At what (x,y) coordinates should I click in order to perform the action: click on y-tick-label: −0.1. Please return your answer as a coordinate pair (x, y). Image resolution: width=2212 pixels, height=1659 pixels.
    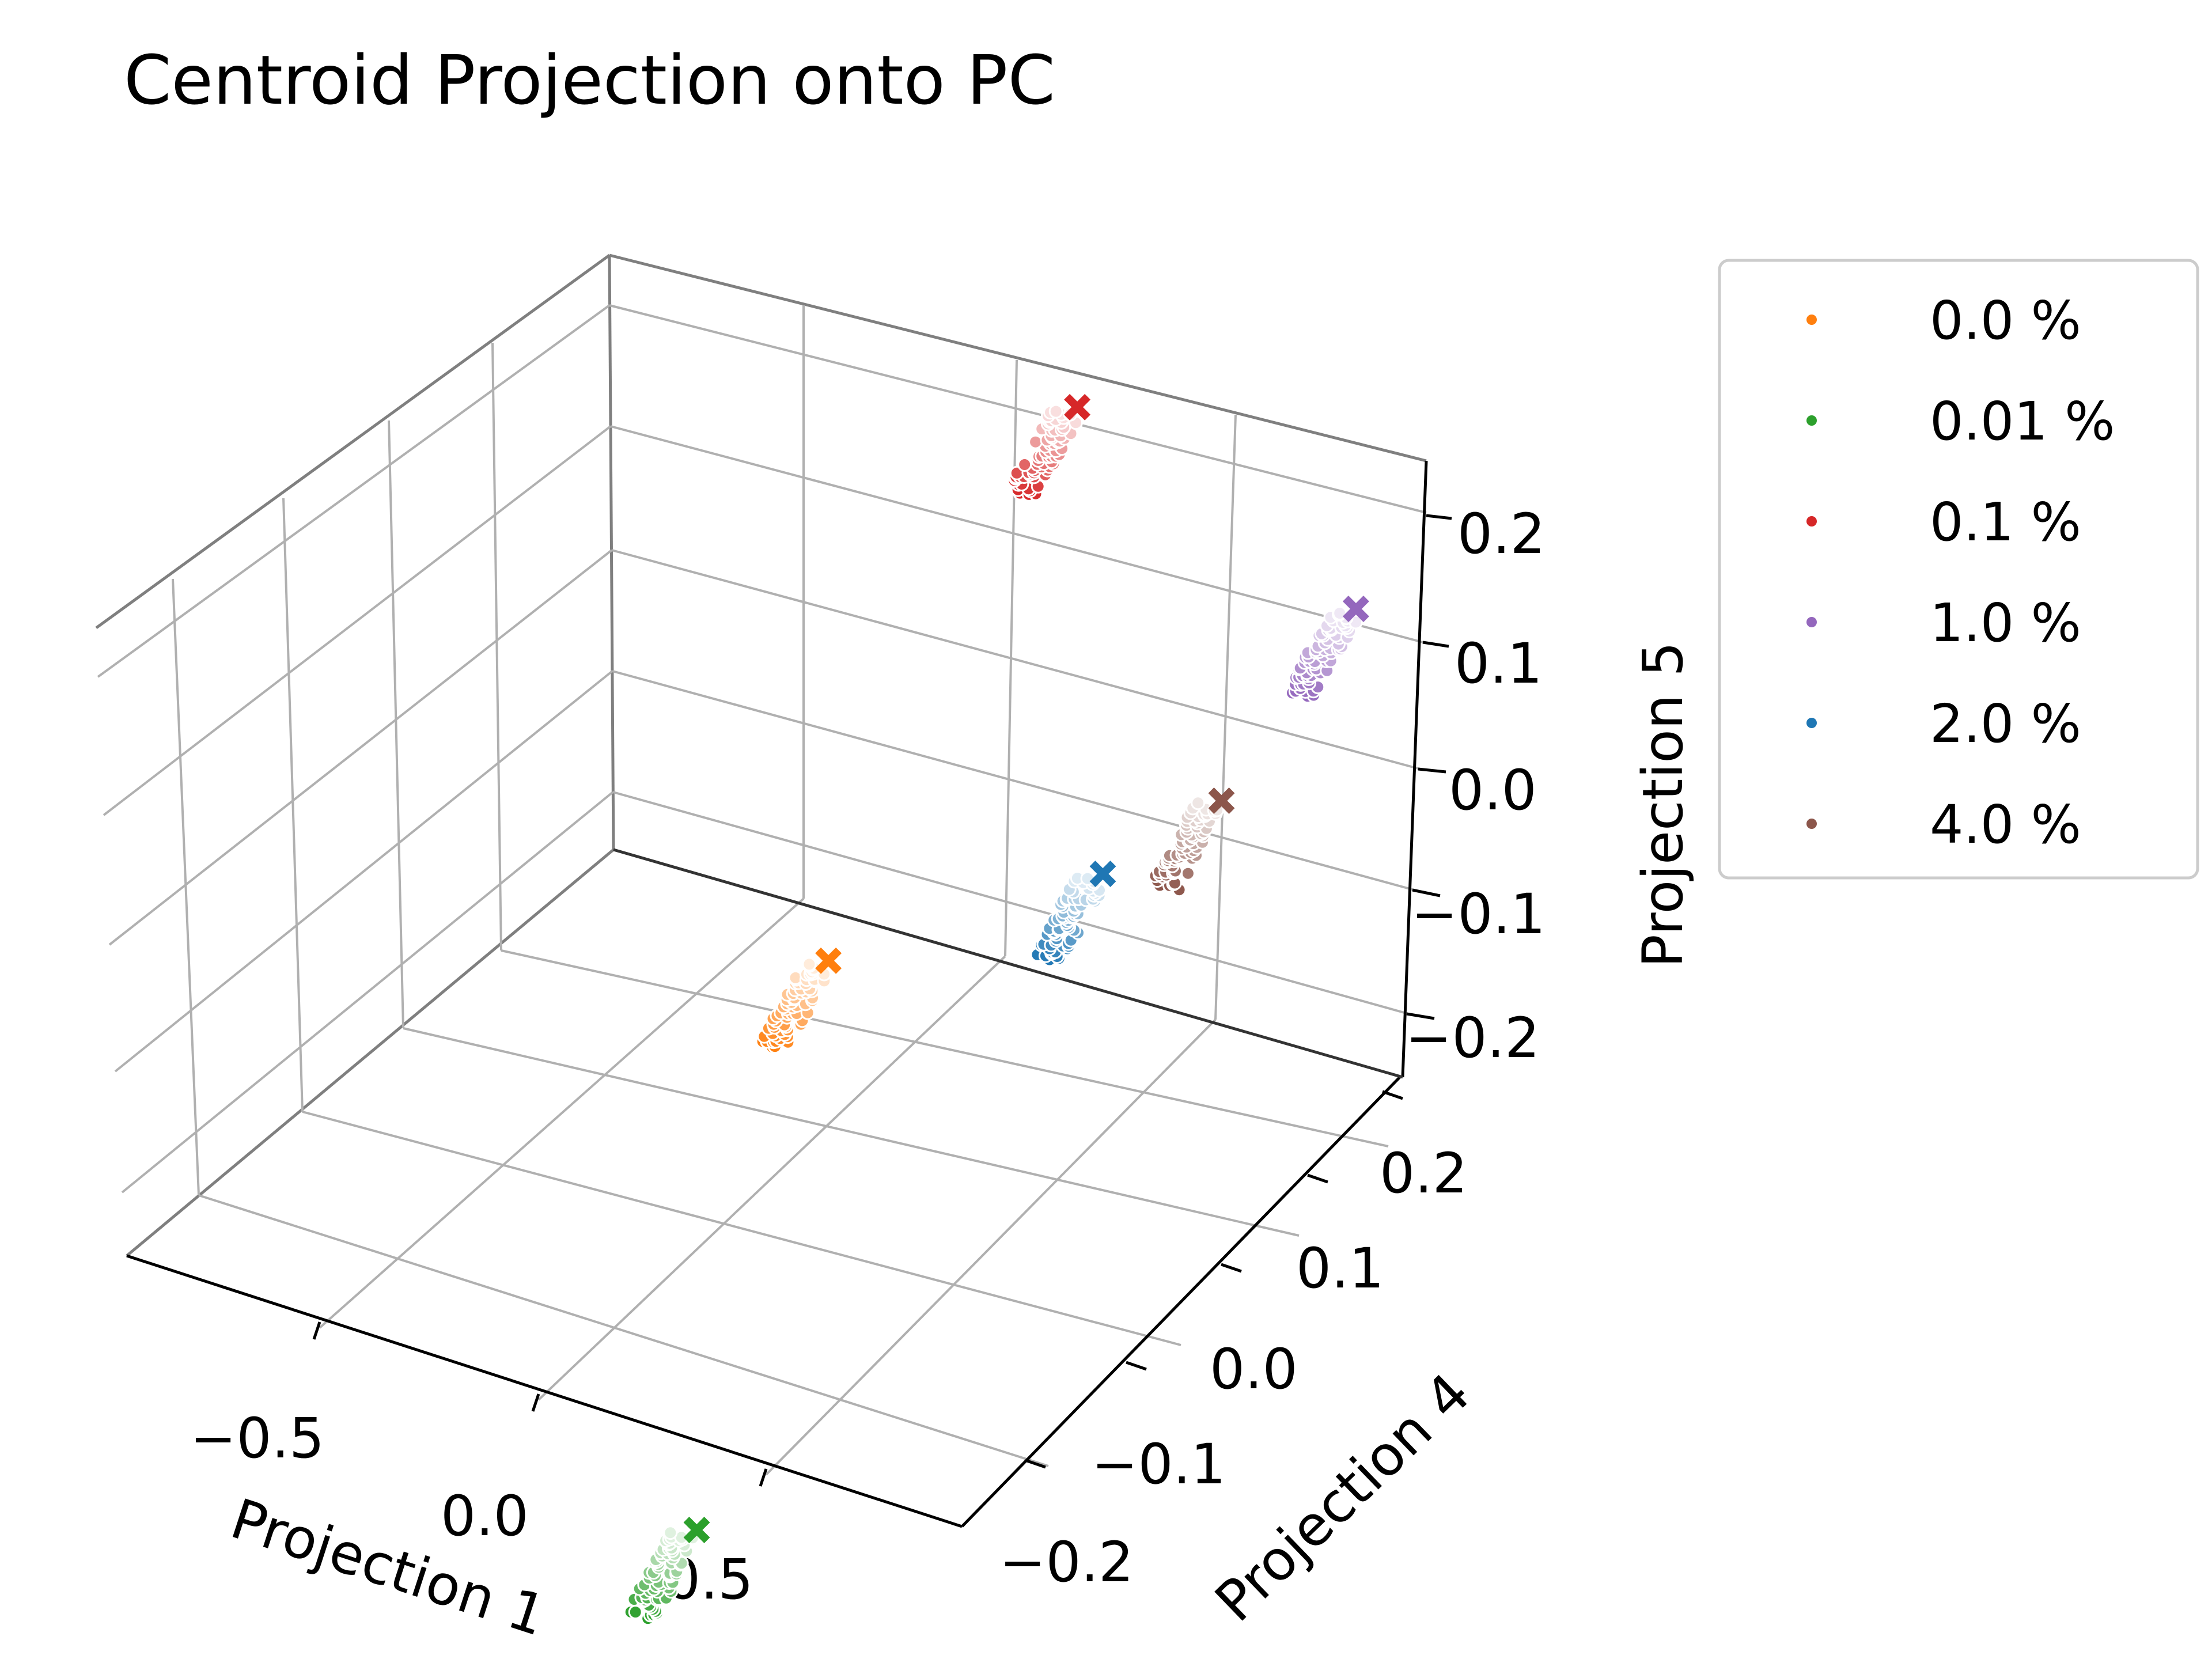
    Looking at the image, I should click on (1159, 1464).